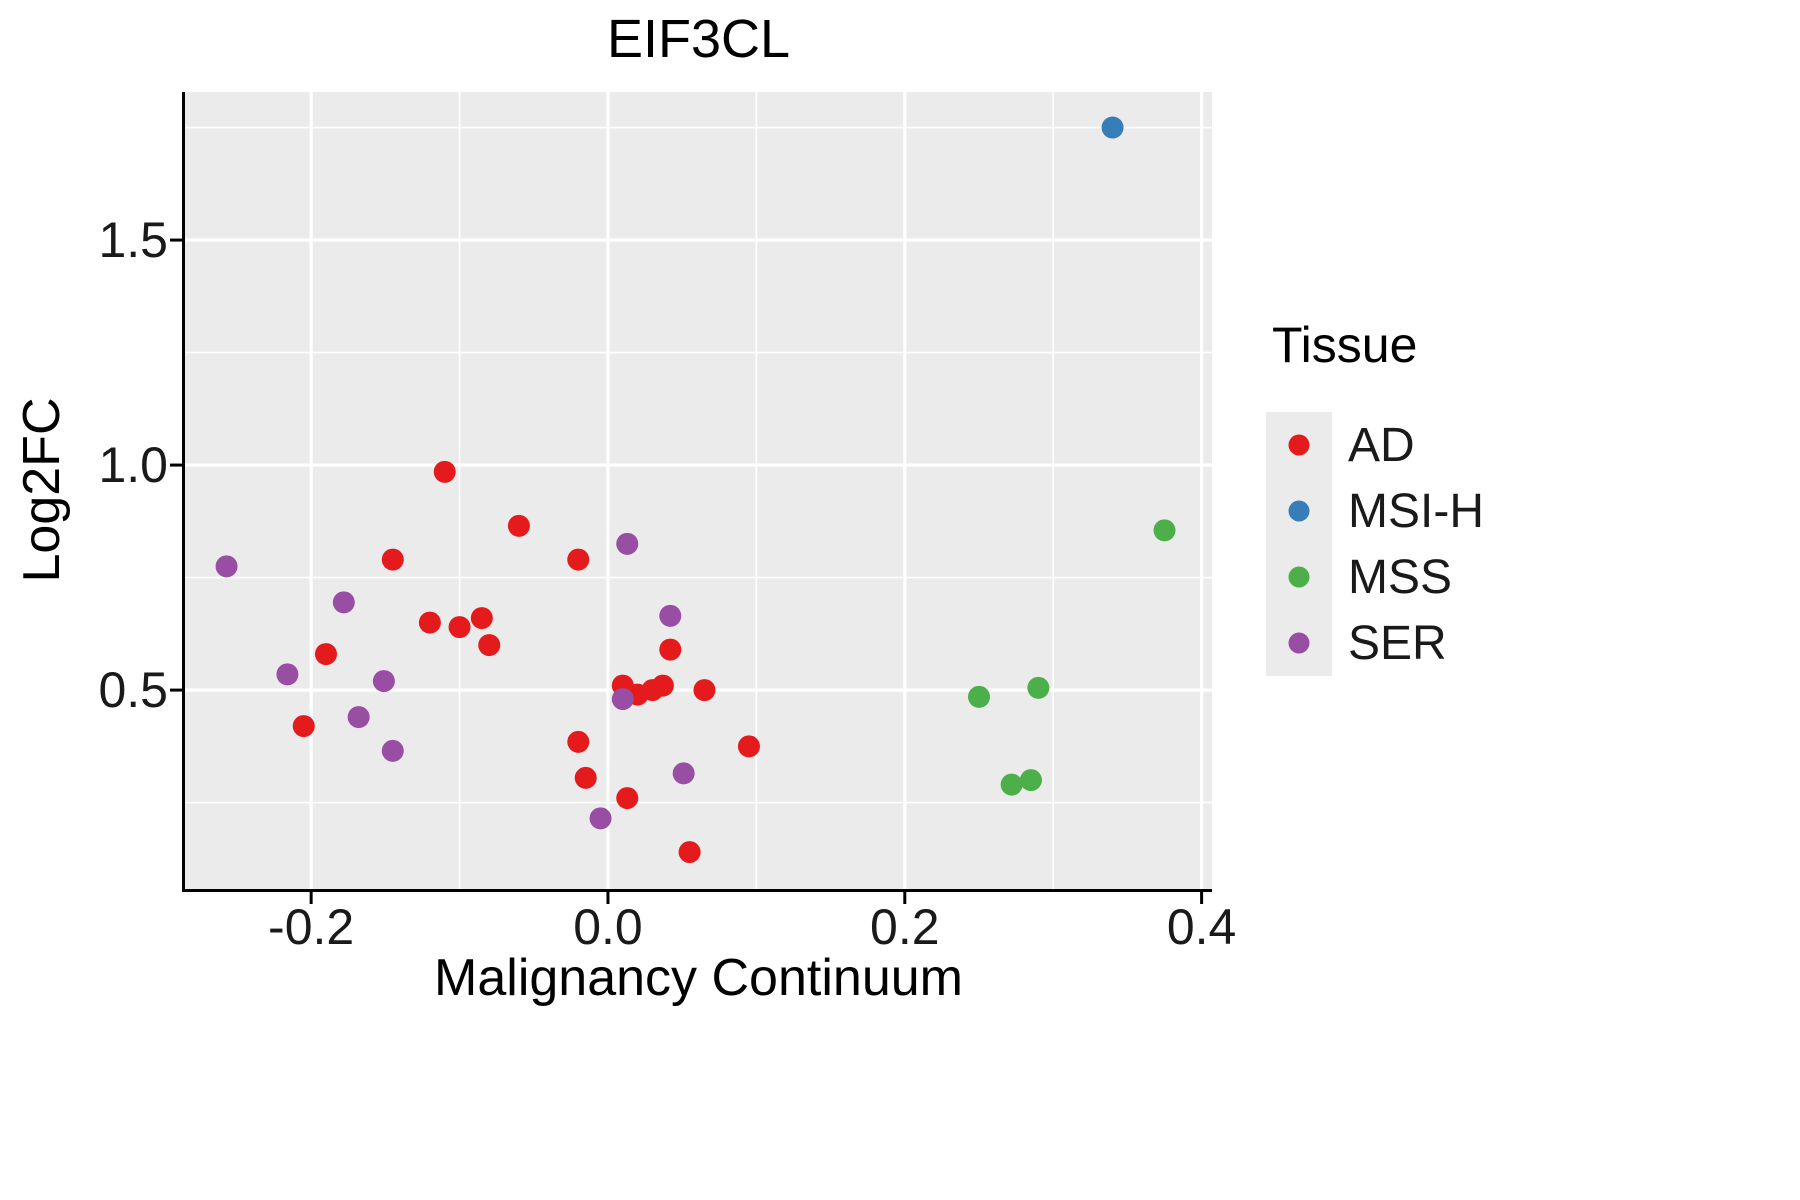 Image resolution: width=1800 pixels, height=1200 pixels. Describe the element at coordinates (1381, 445) in the screenshot. I see `legend-label: AD` at that location.